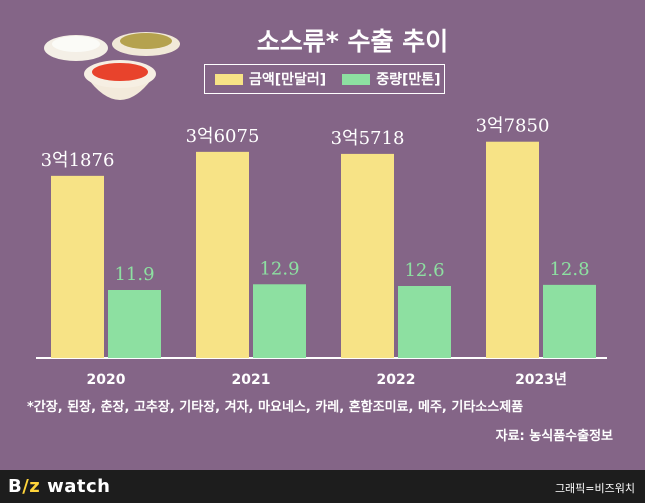  What do you see at coordinates (594, 488) in the screenshot?
I see `graphic-credit: 그래픽=비즈워치` at bounding box center [594, 488].